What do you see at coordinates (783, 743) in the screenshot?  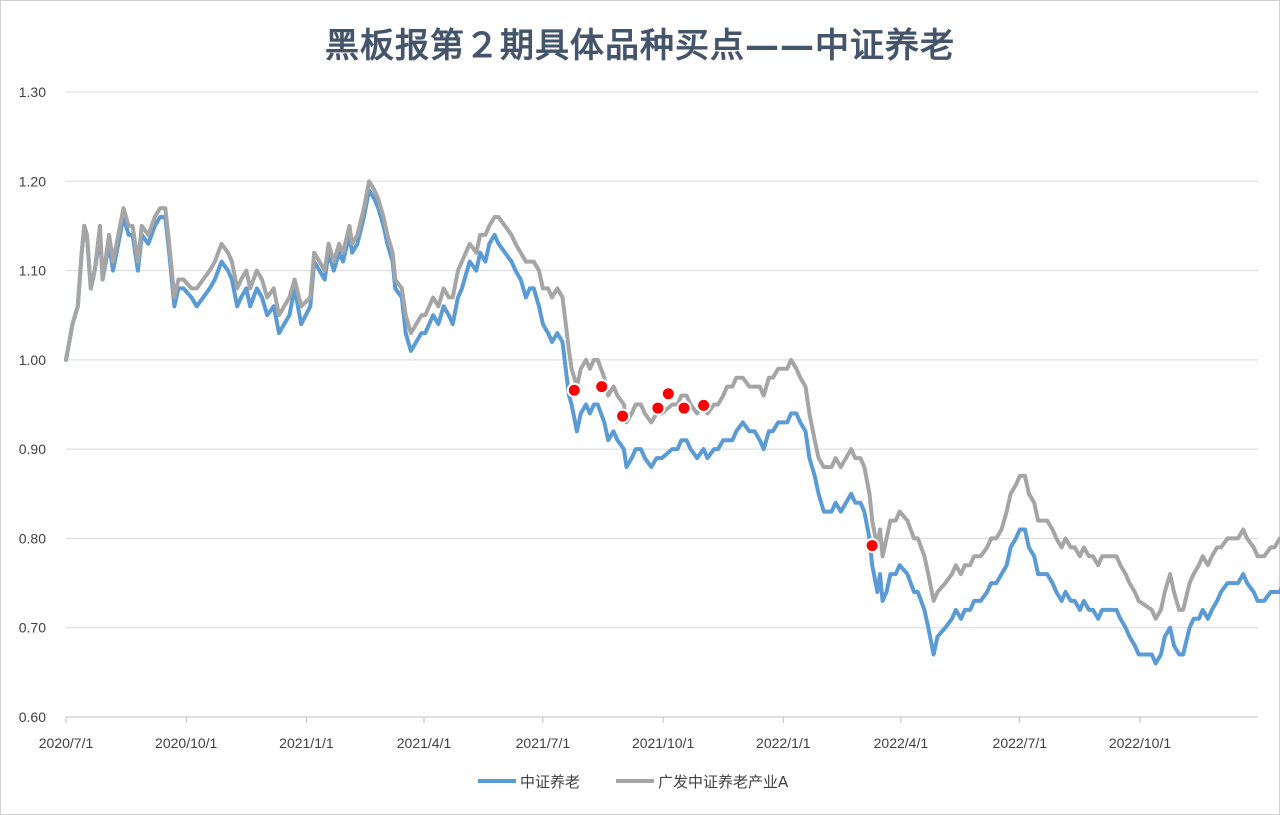 I see `x-tick-label: 2022/1/1` at bounding box center [783, 743].